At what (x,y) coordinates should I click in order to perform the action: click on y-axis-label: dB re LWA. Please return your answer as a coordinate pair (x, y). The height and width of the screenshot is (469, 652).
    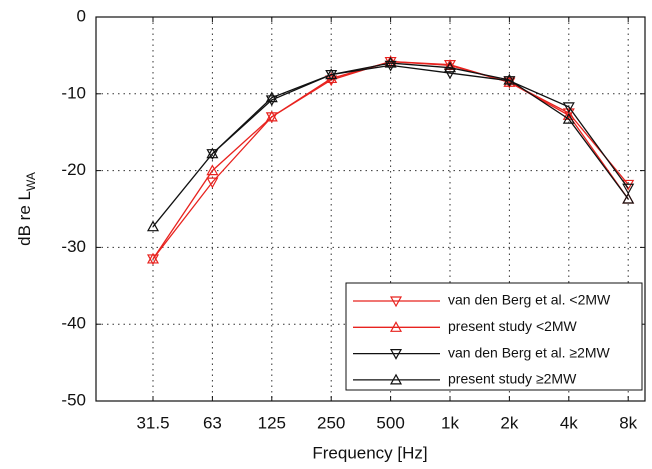
    Looking at the image, I should click on (26, 209).